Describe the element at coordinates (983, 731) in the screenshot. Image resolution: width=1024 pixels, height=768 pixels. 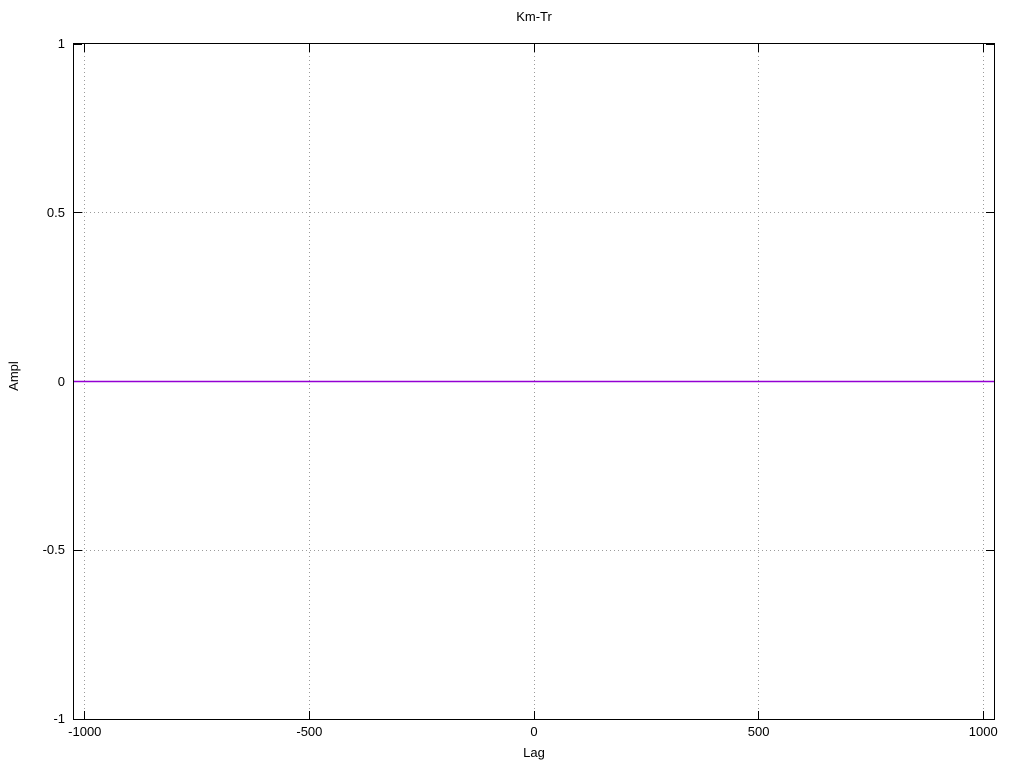
I see `x-tick-label: 1000` at that location.